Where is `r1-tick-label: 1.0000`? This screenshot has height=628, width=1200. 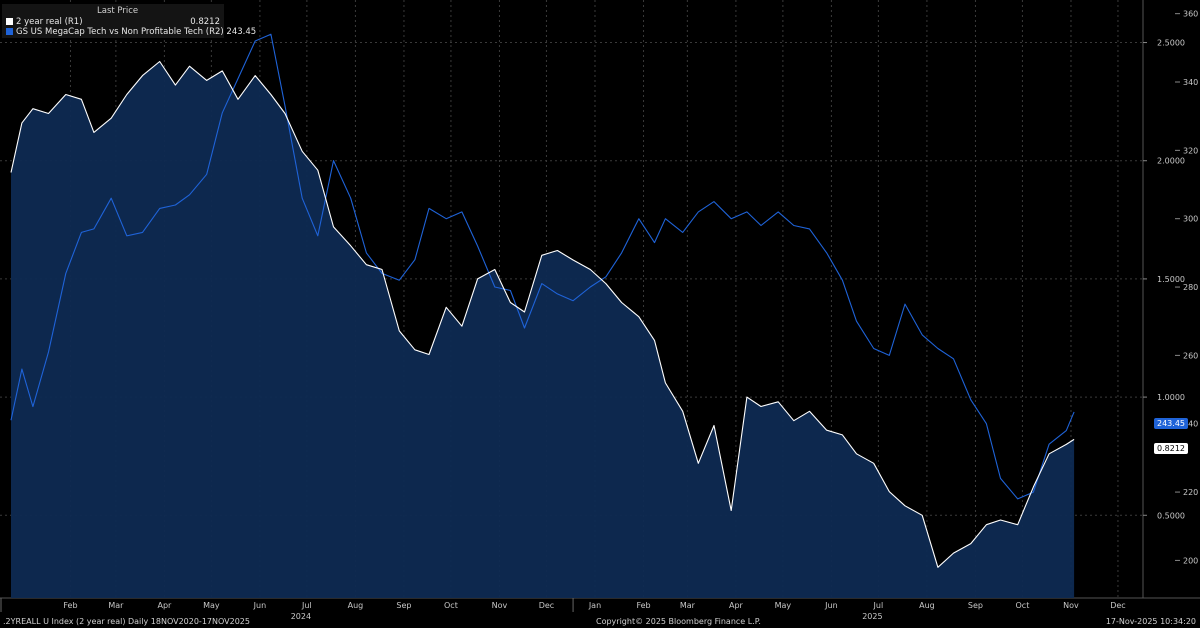 r1-tick-label: 1.0000 is located at coordinates (1171, 397).